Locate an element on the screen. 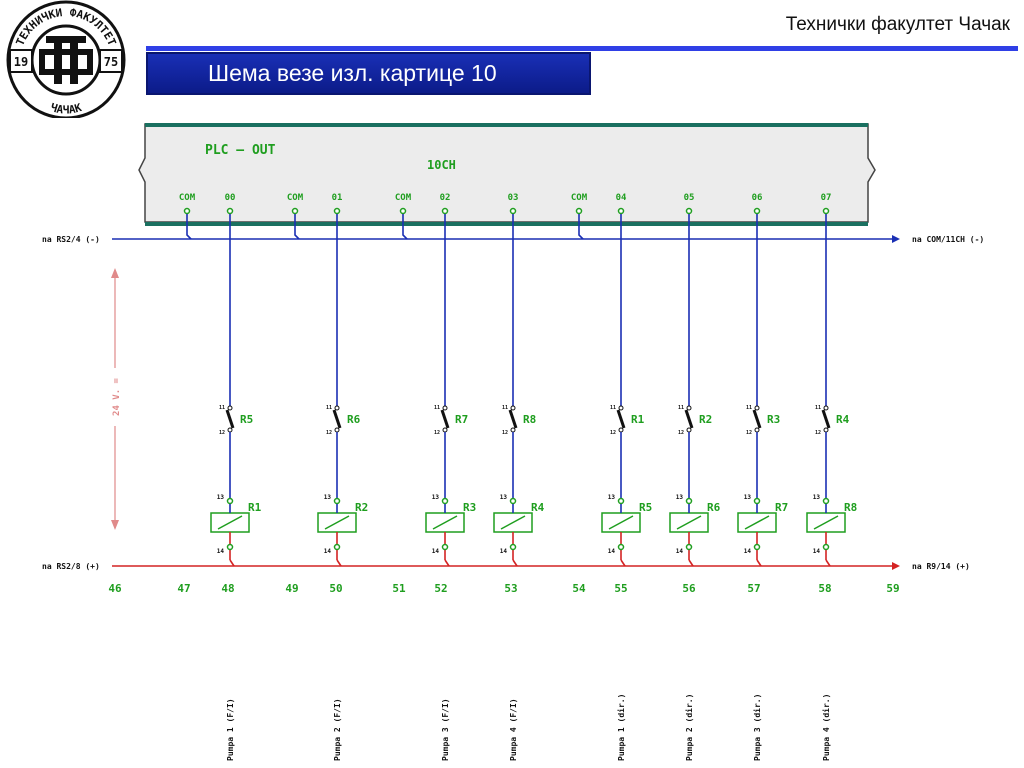  line-number: 47 is located at coordinates (183, 588).